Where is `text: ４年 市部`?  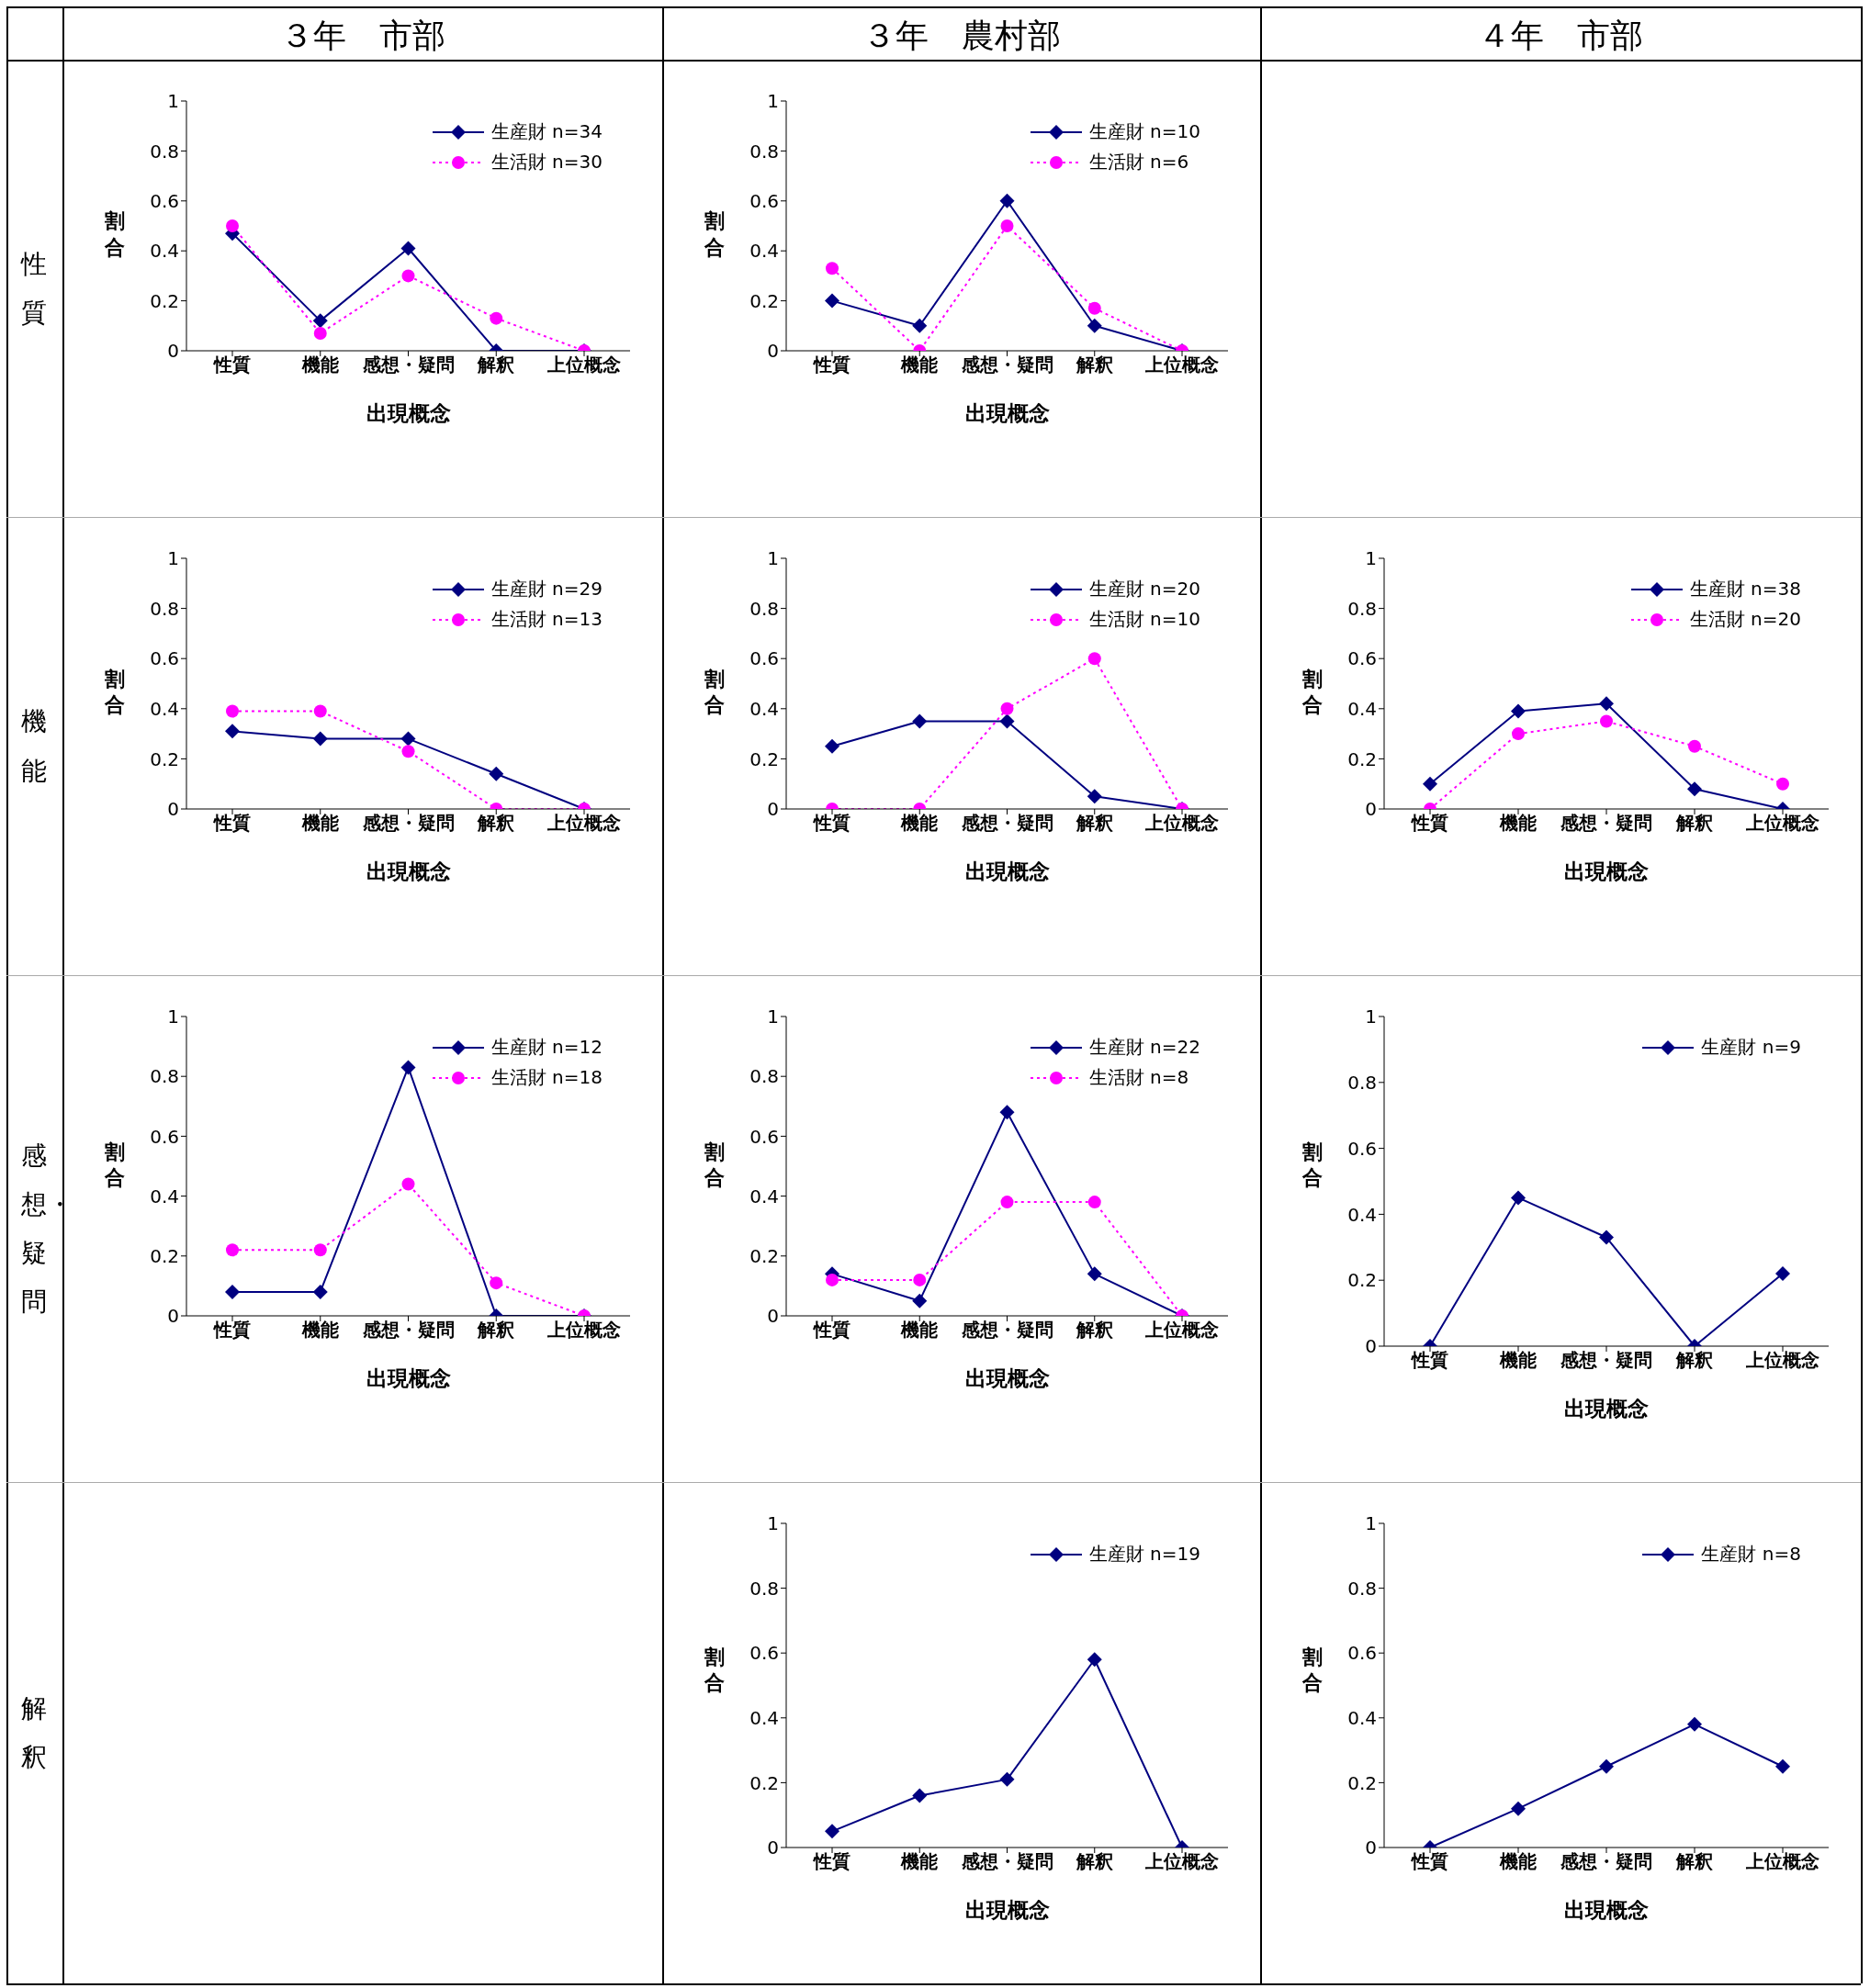
text: ４年 市部 is located at coordinates (1561, 36).